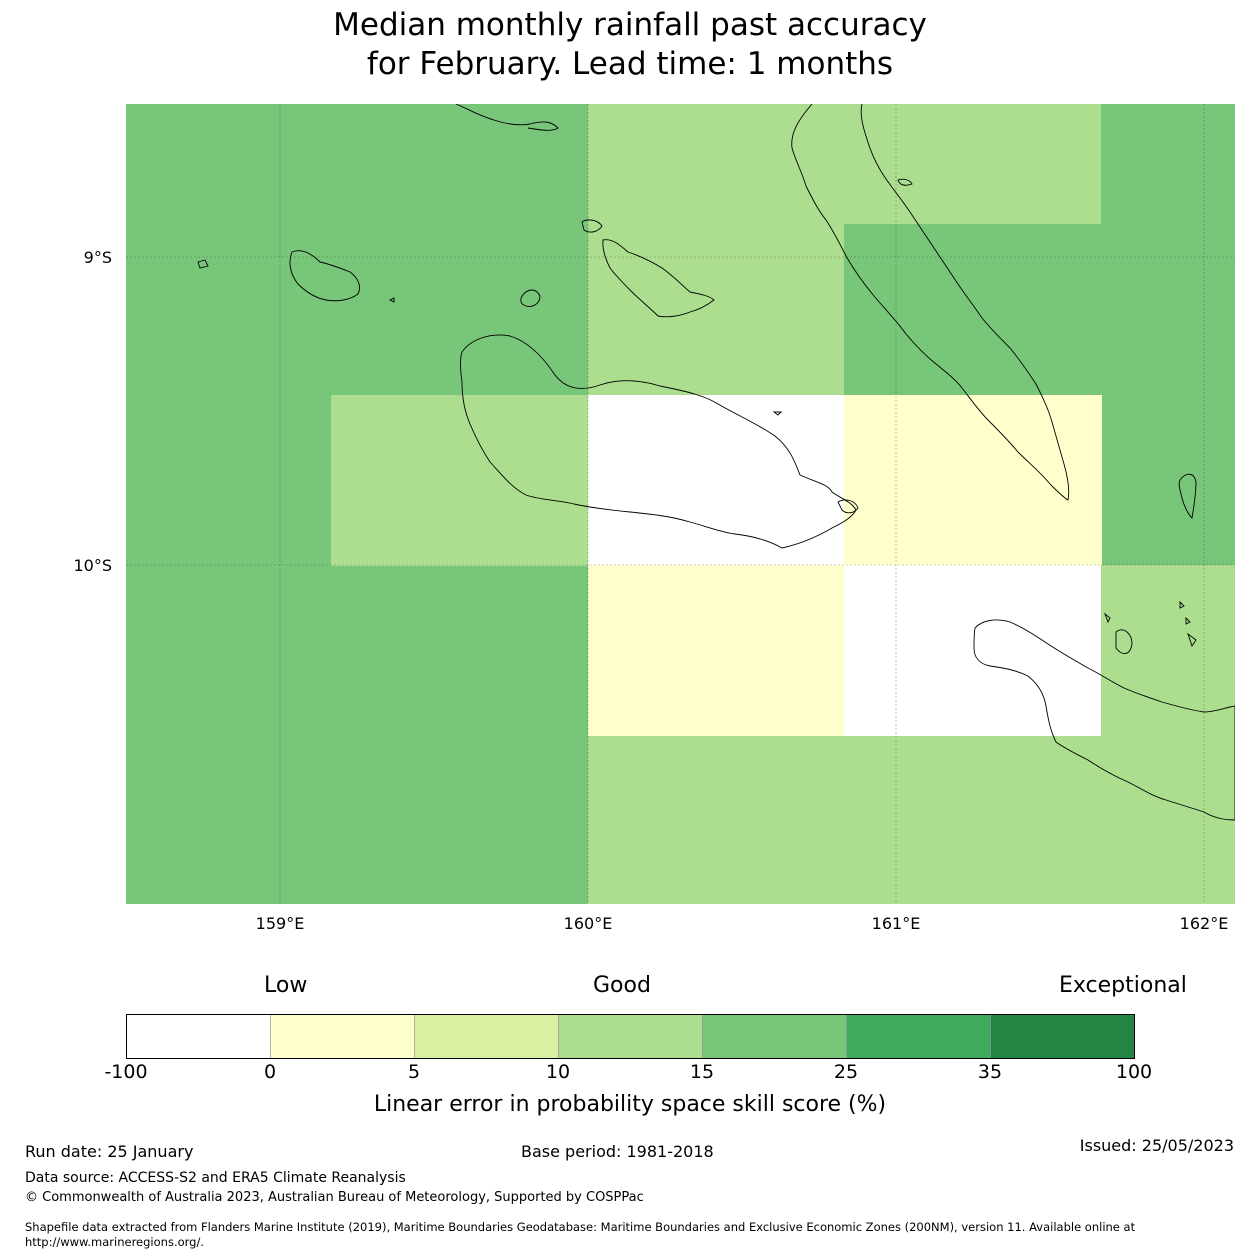 This screenshot has width=1260, height=1260. What do you see at coordinates (617, 1151) in the screenshot?
I see `base-period: Base period: 1981-2018` at bounding box center [617, 1151].